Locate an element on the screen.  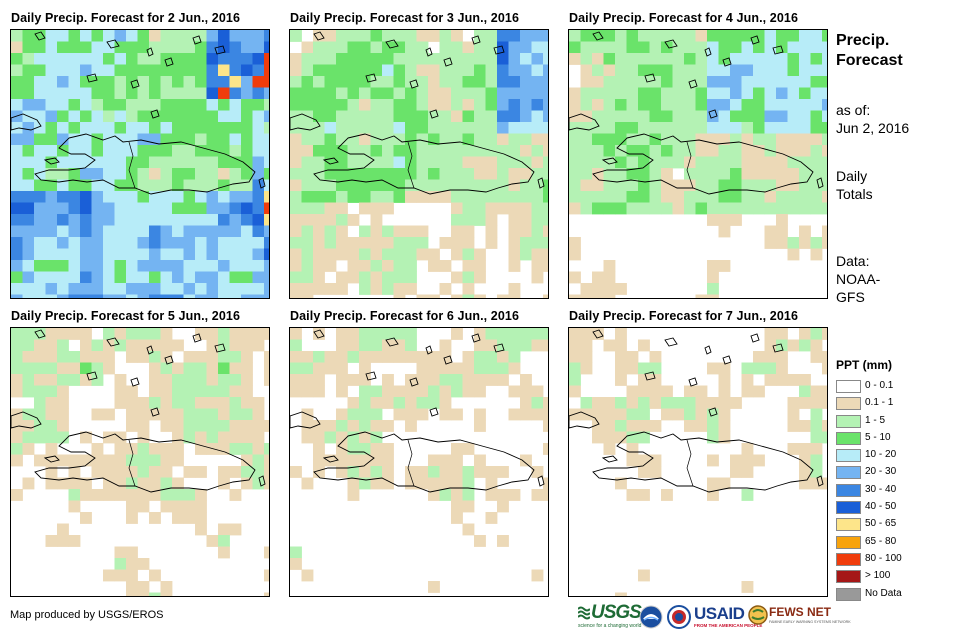
legend-label: > 100 is located at coordinates (878, 576).